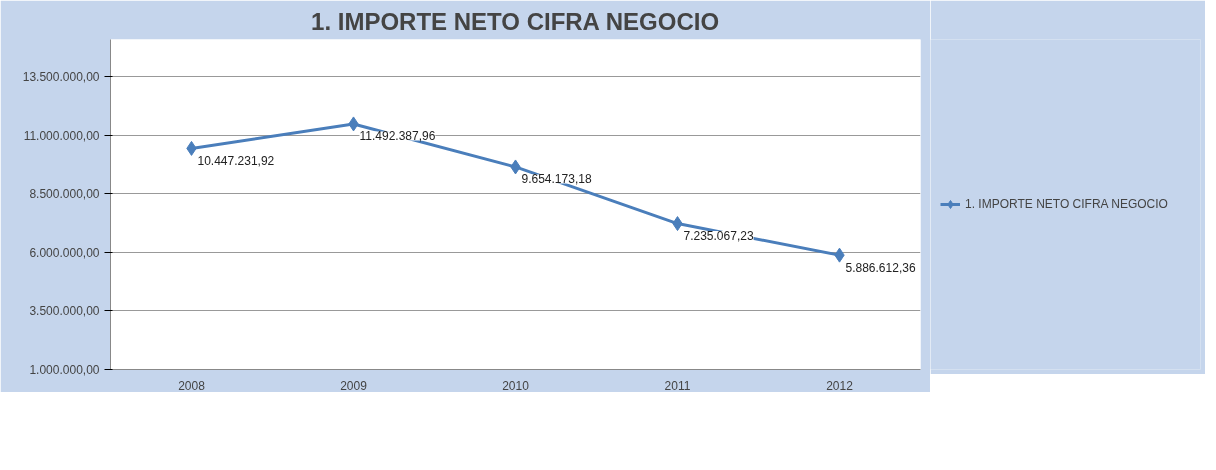 The width and height of the screenshot is (1216, 470). What do you see at coordinates (1066, 204) in the screenshot?
I see `legend-label: 1. IMPORTE NETO CIFRA NEGOCIO` at bounding box center [1066, 204].